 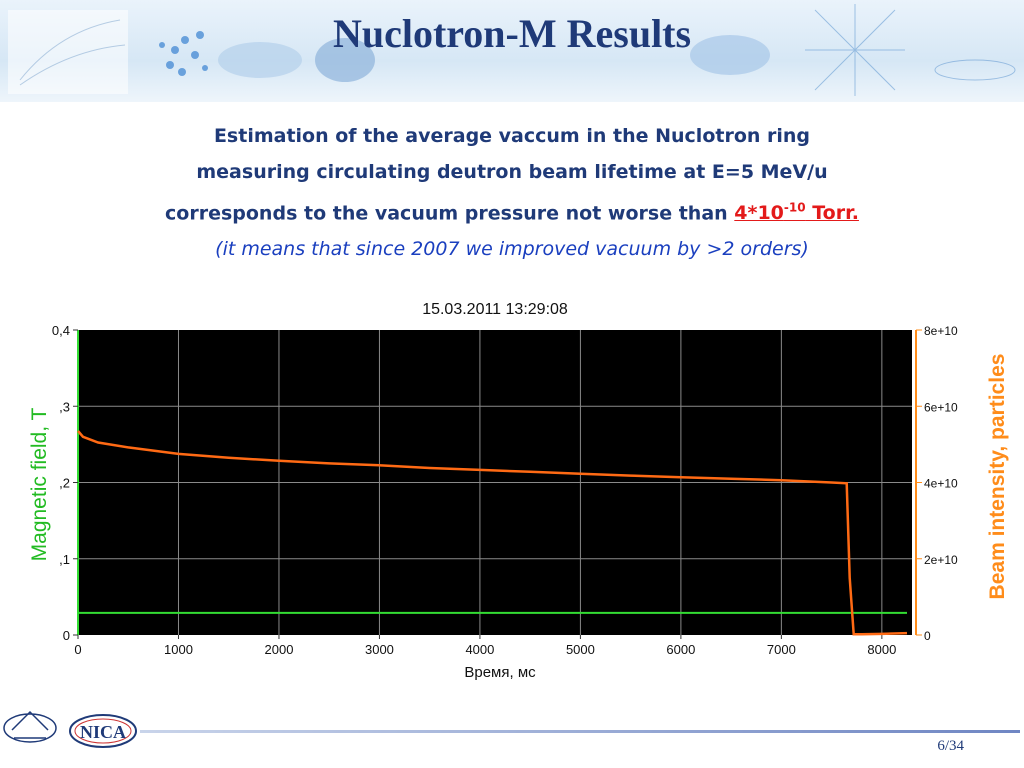 What do you see at coordinates (781, 649) in the screenshot?
I see `x-tick-label: 7000` at bounding box center [781, 649].